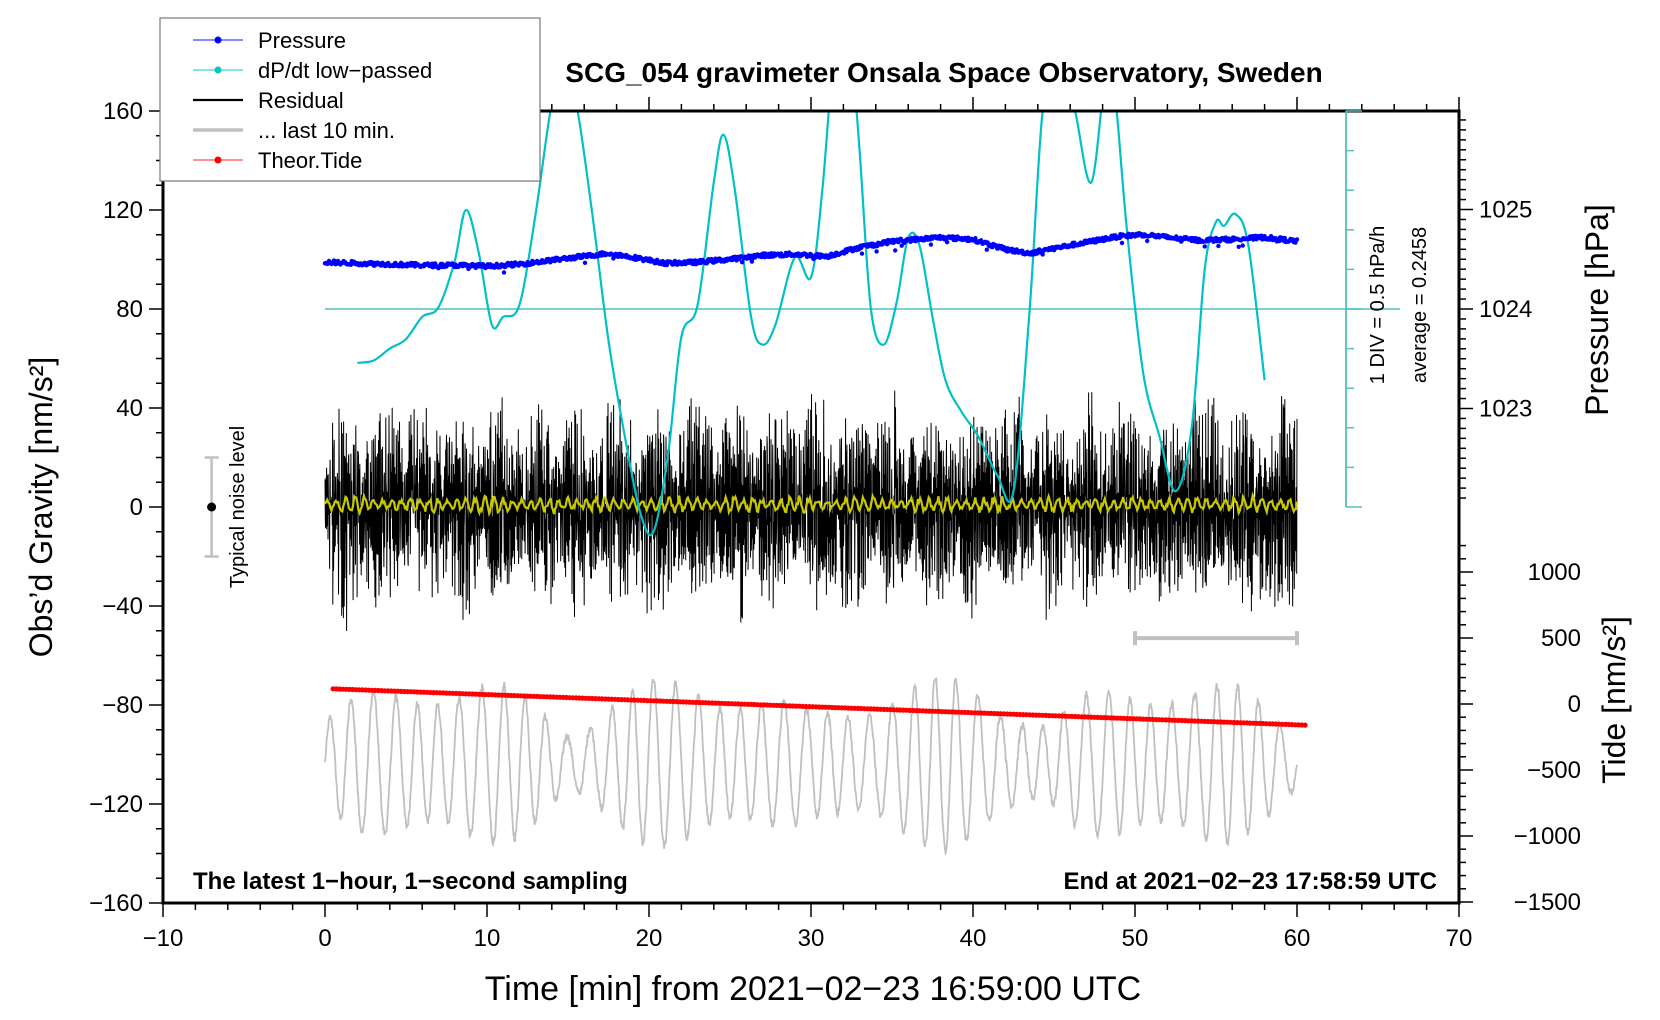 This screenshot has height=1020, width=1660. Describe the element at coordinates (410, 881) in the screenshot. I see `sampling-annotation: The latest 1−hour, 1−second sampling` at that location.